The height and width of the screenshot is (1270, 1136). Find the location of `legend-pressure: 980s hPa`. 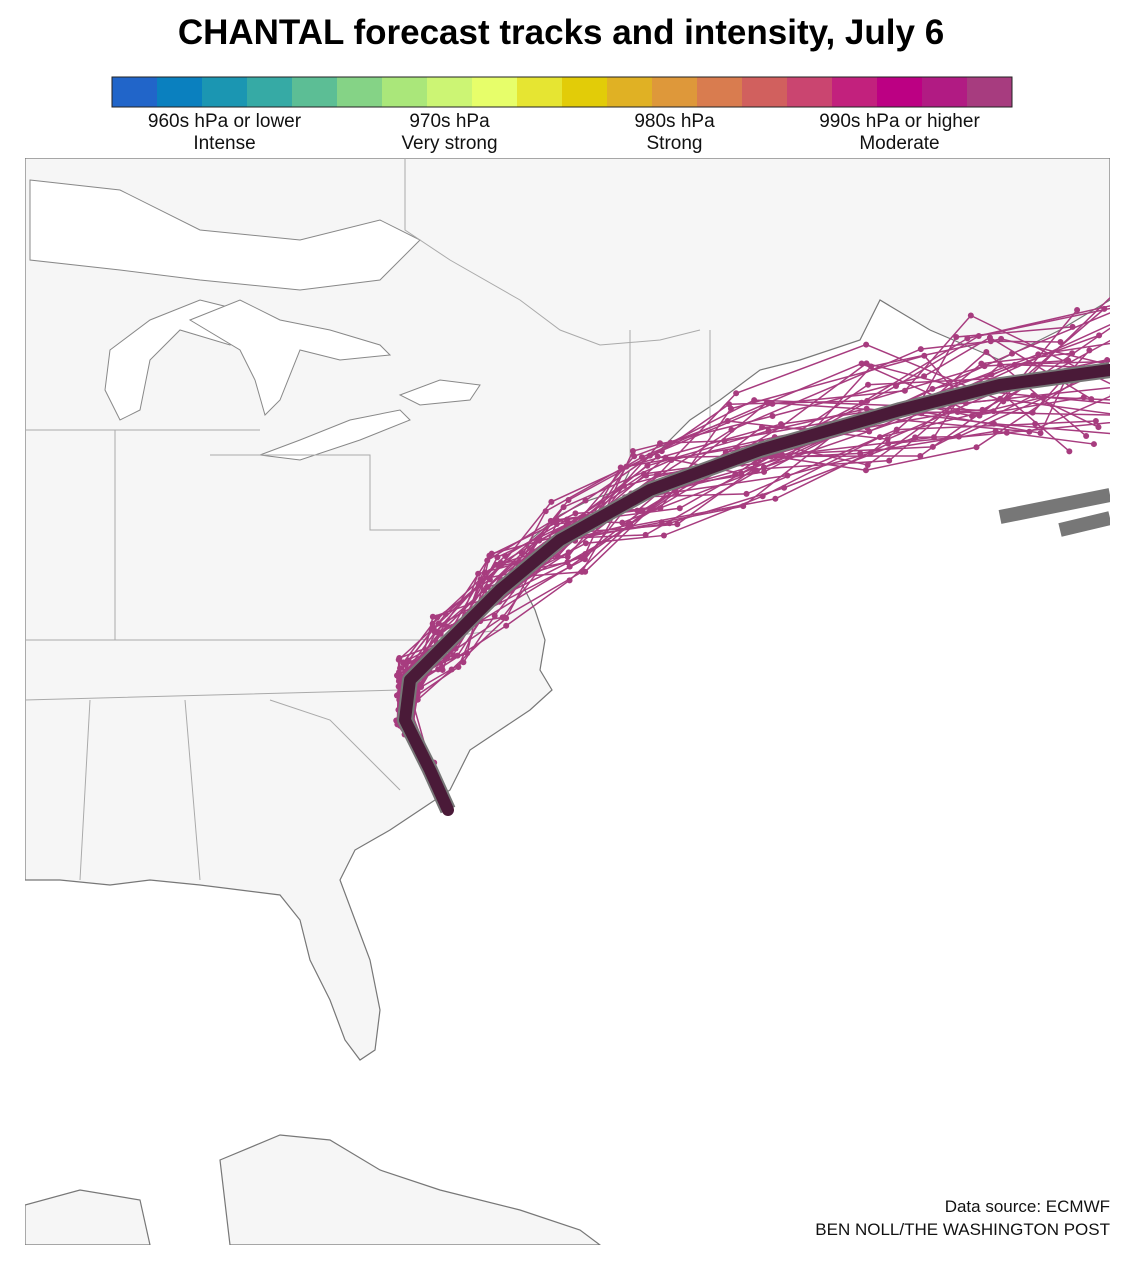

legend-pressure: 980s hPa is located at coordinates (674, 121).